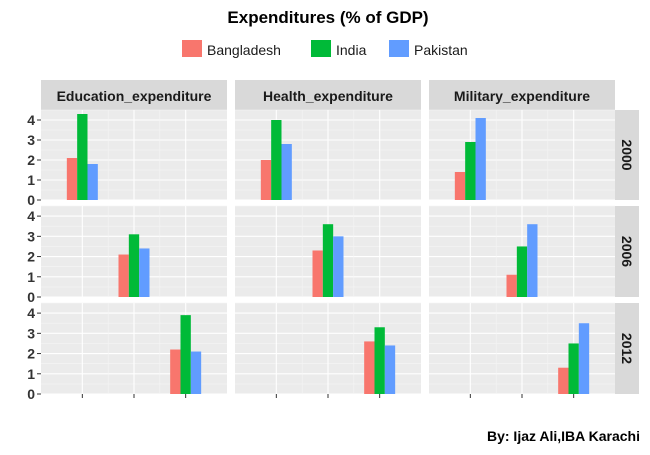 Image resolution: width=650 pixels, height=455 pixels. I want to click on strip-row-label-2000: 2000, so click(627, 154).